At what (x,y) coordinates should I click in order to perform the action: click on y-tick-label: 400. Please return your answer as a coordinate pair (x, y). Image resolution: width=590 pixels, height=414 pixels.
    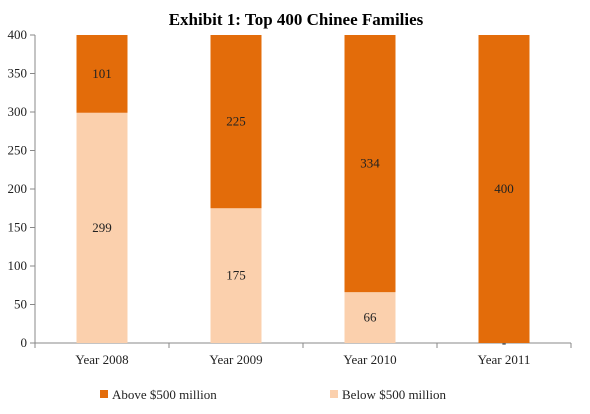
    Looking at the image, I should click on (18, 34).